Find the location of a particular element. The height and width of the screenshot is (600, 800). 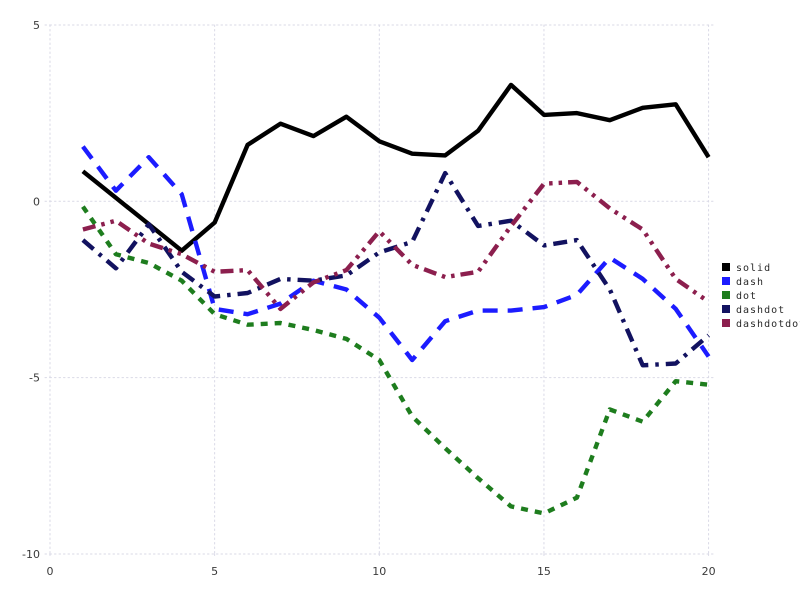

y-tick-label--5: -5 is located at coordinates (34, 378).